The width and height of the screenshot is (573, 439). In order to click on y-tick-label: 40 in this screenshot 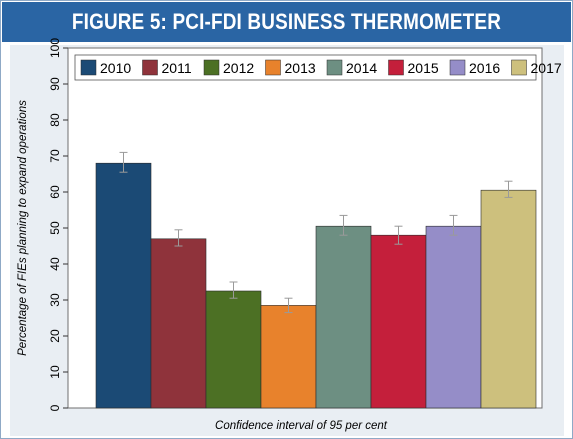, I will do `click(55, 264)`.